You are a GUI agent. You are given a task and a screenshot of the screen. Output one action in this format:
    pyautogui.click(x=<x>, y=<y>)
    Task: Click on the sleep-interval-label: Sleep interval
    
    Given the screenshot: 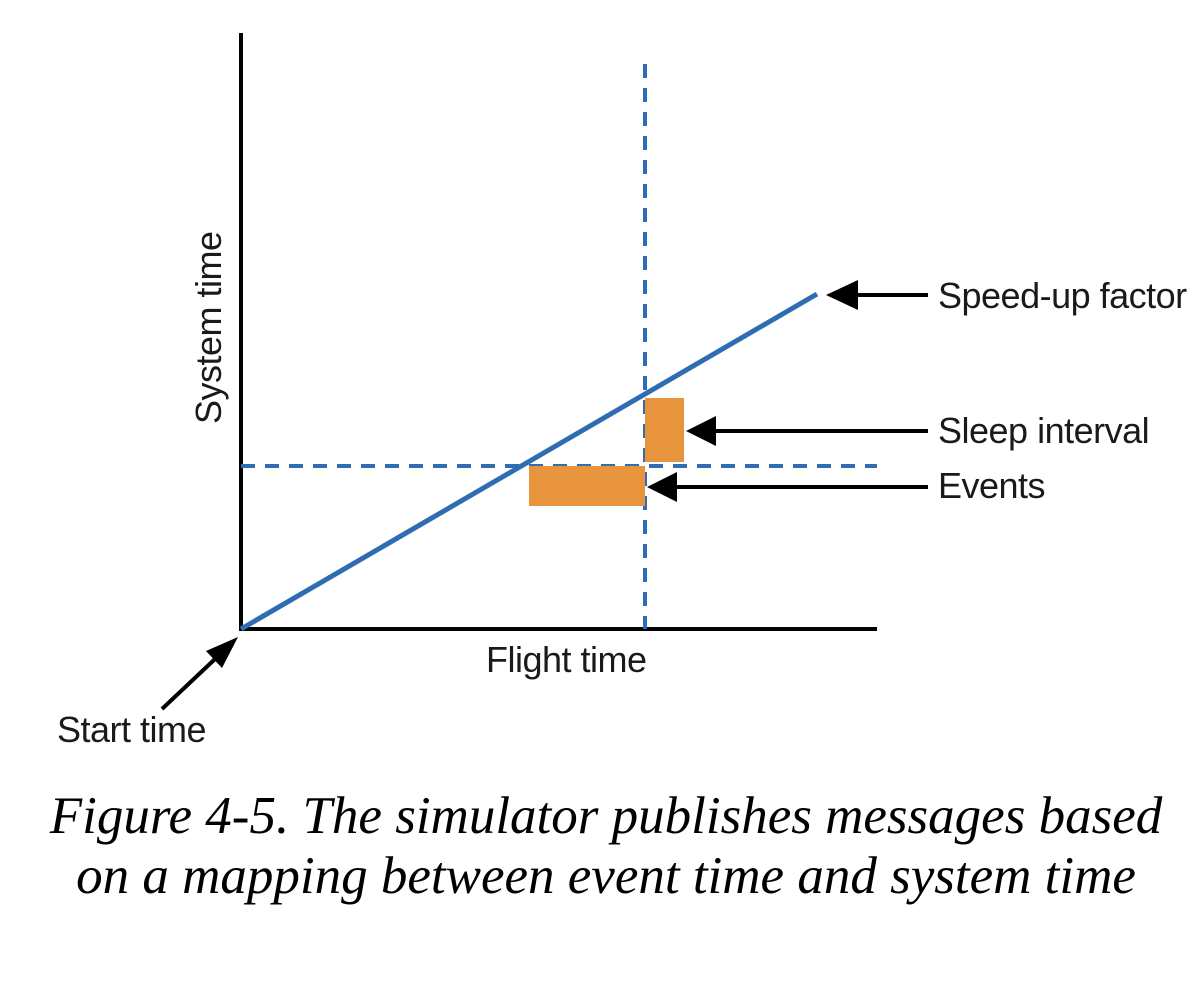 What is the action you would take?
    pyautogui.click(x=1043, y=430)
    